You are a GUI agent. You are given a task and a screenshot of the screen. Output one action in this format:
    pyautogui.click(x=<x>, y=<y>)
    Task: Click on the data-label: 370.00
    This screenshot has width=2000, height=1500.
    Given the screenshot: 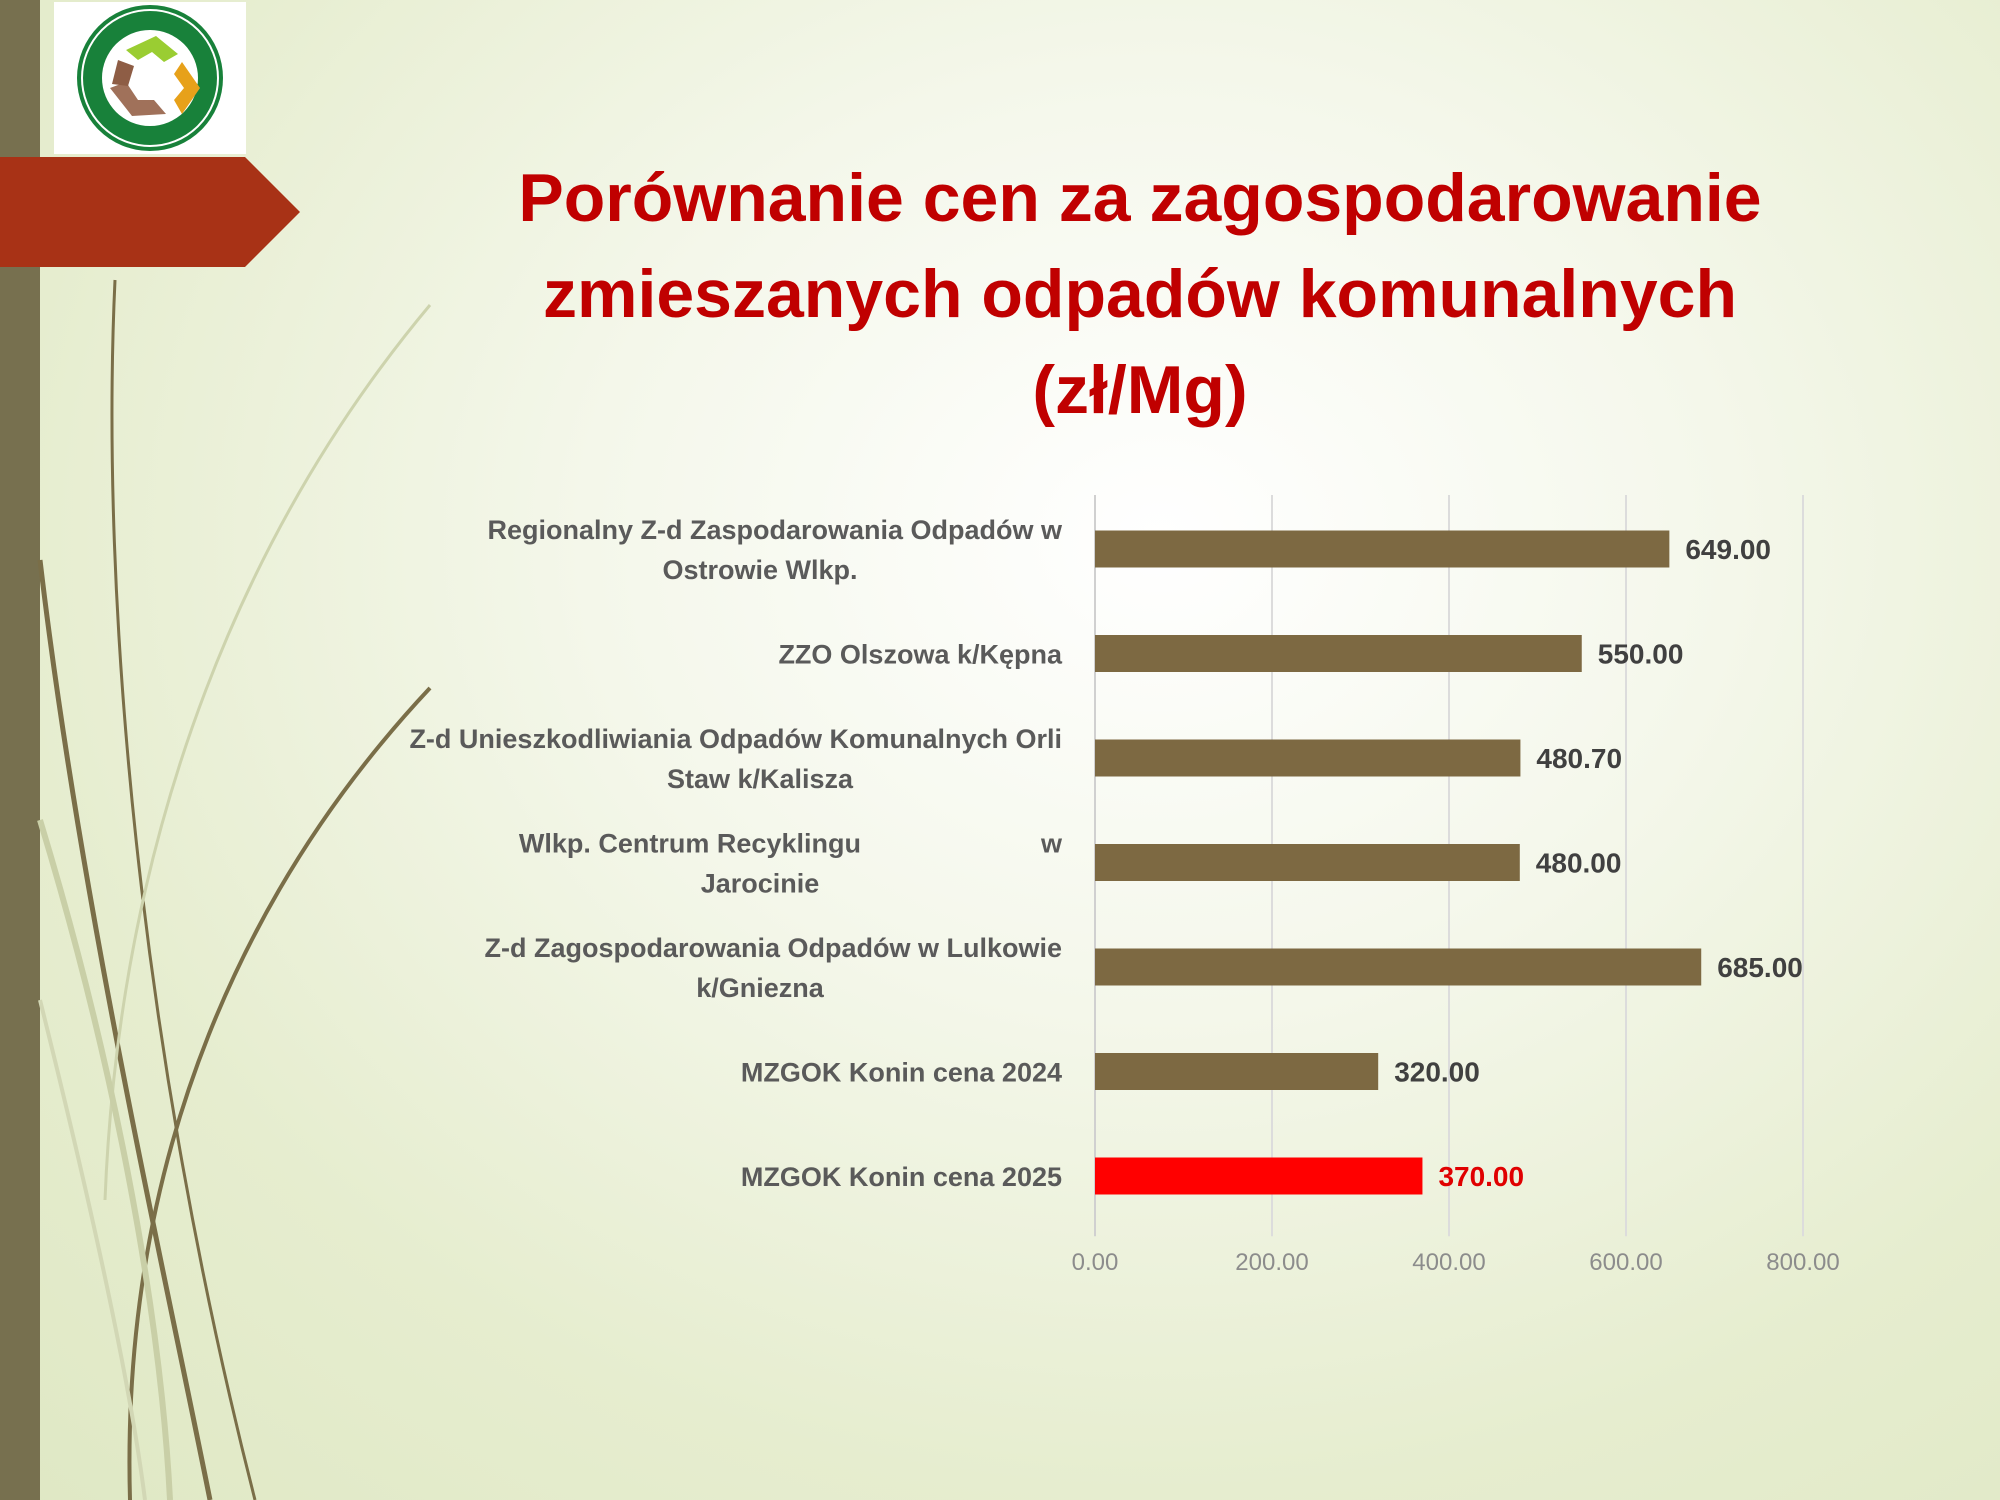 What is the action you would take?
    pyautogui.click(x=1481, y=1176)
    